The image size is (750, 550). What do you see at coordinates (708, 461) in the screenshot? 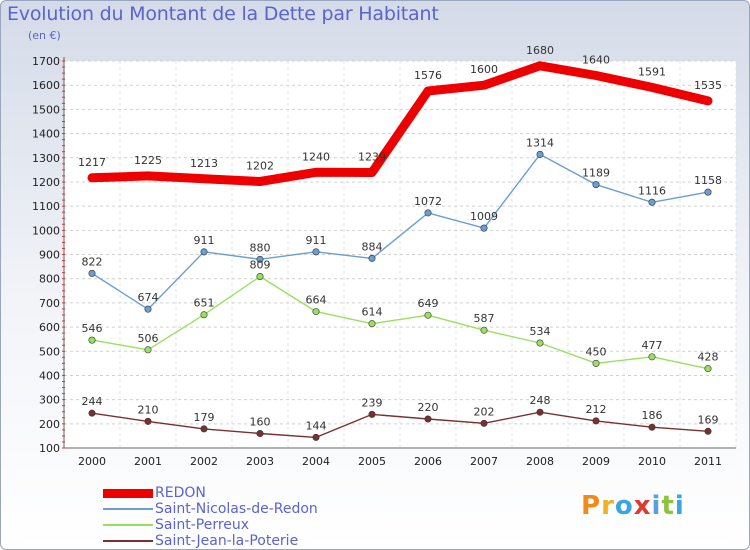
I see `x-tick-label: 2011` at bounding box center [708, 461].